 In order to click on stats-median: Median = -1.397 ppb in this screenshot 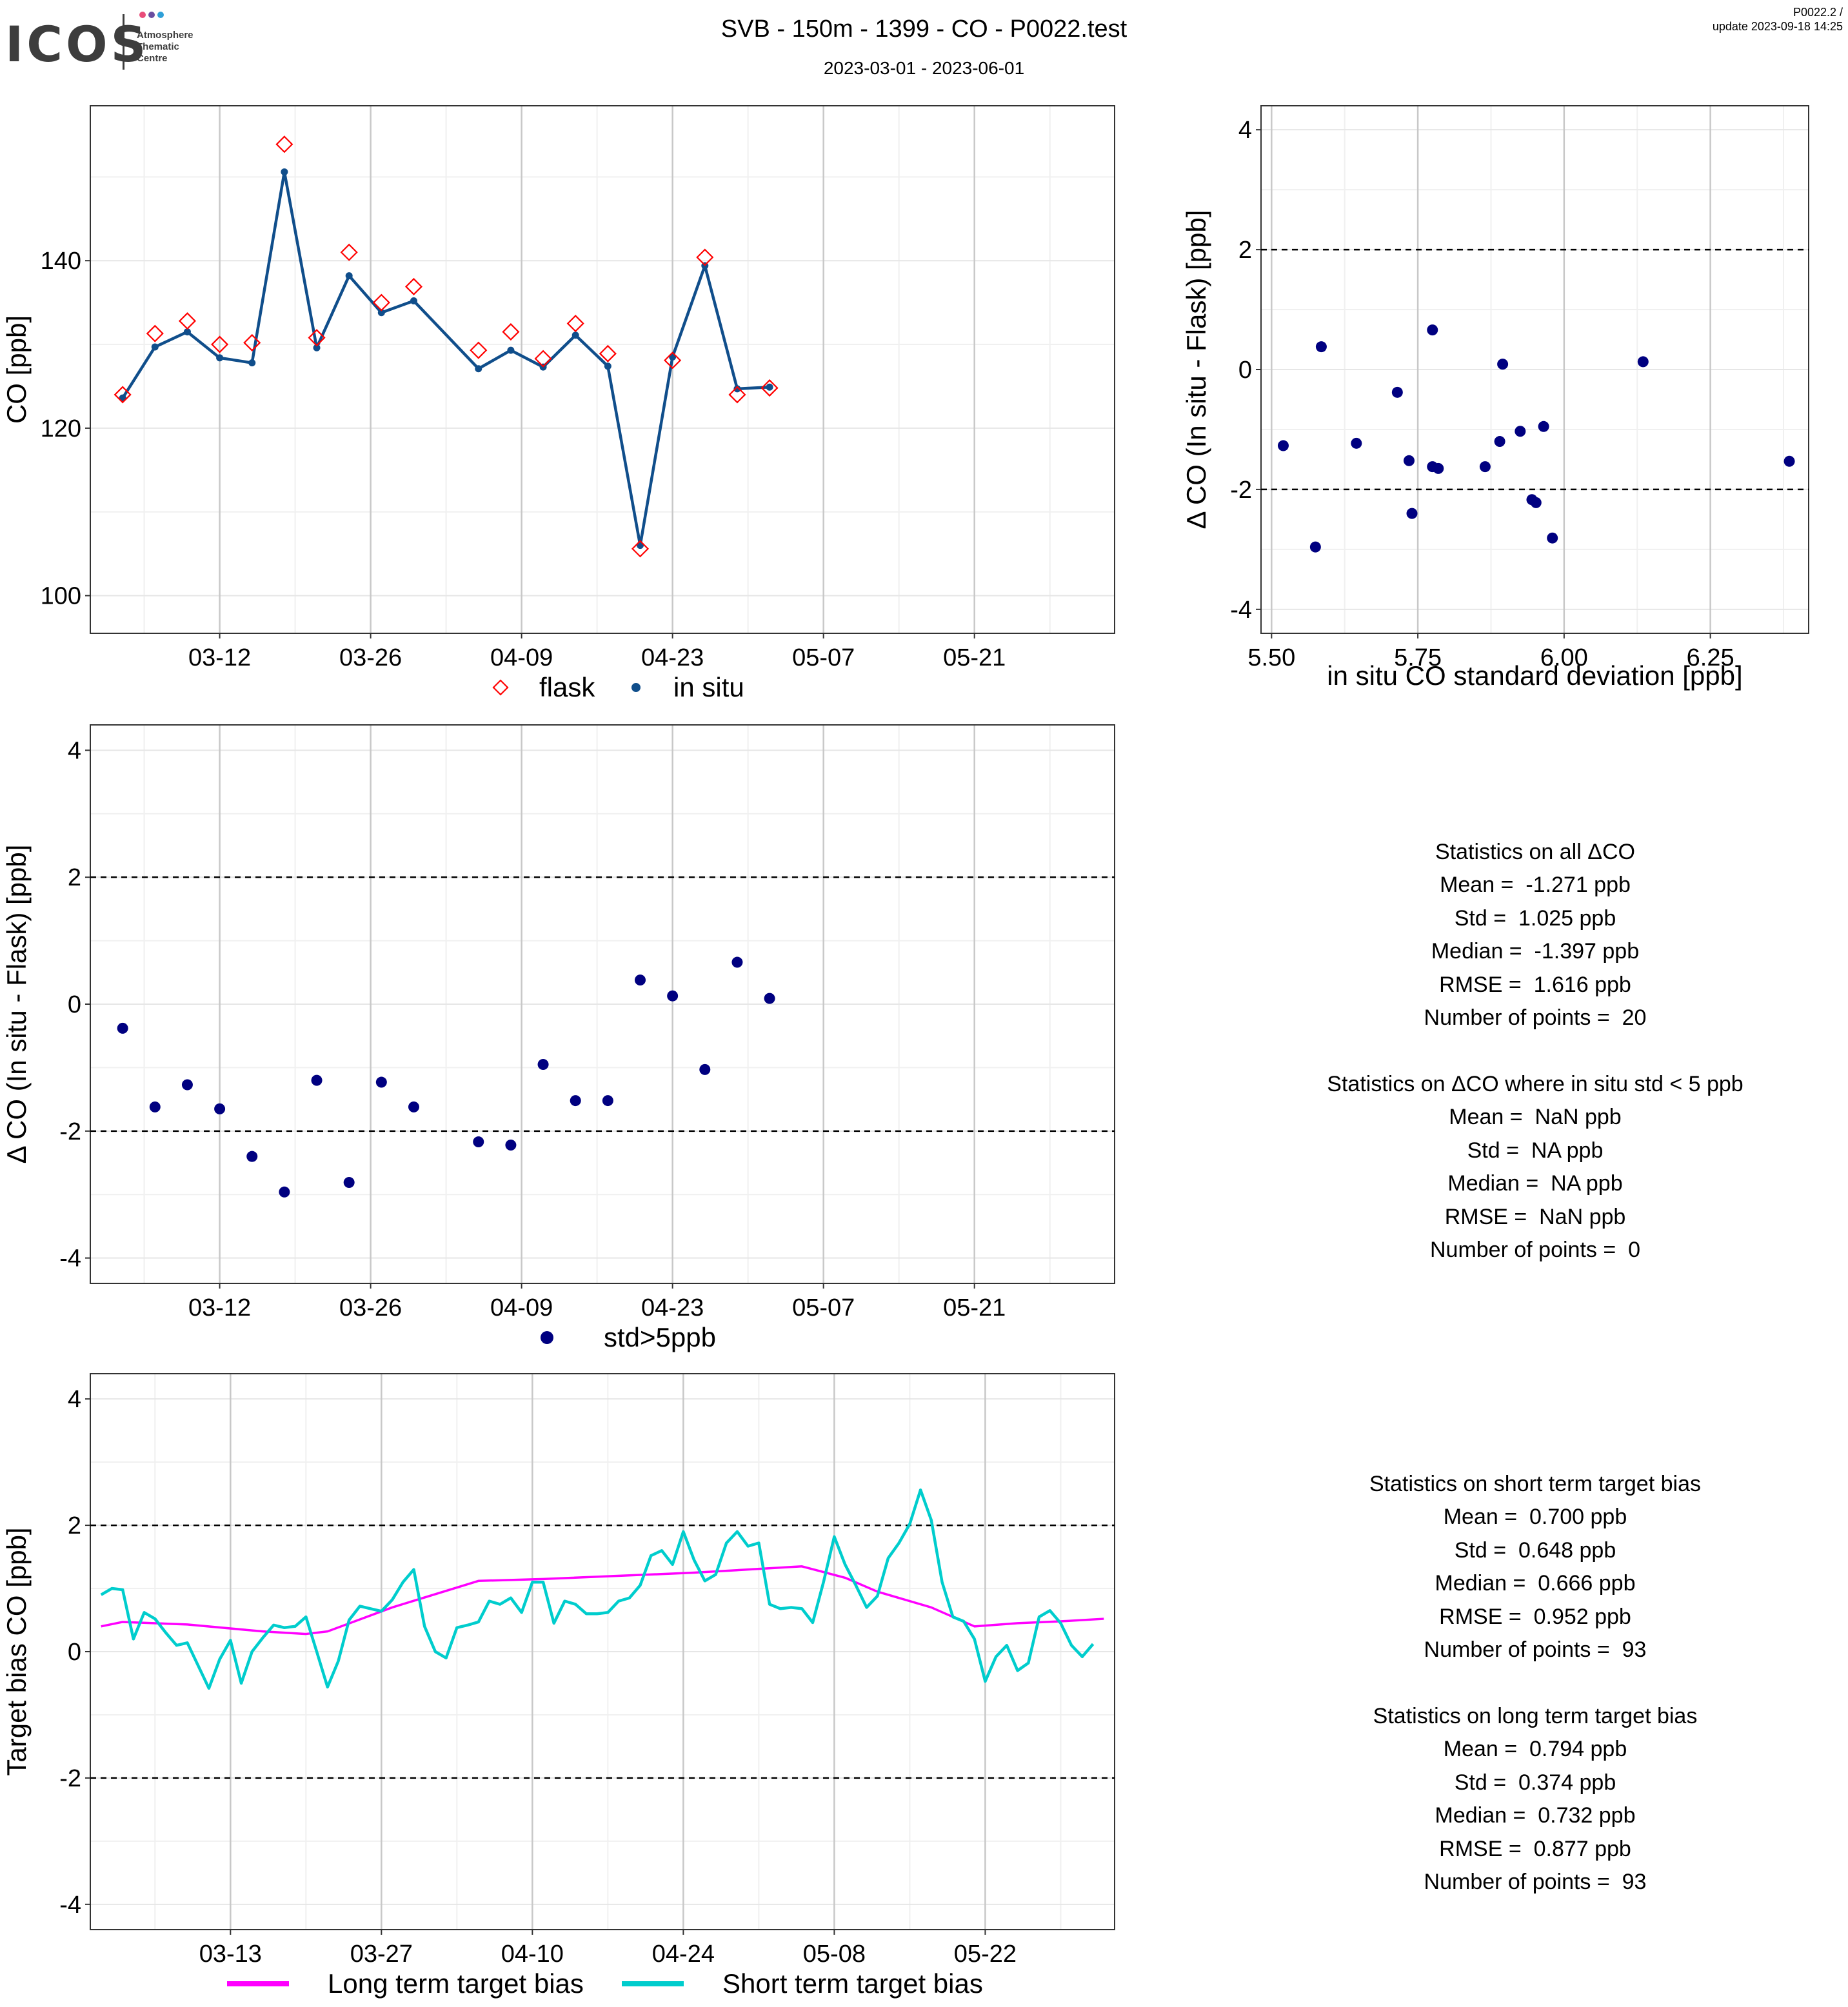, I will do `click(1535, 951)`.